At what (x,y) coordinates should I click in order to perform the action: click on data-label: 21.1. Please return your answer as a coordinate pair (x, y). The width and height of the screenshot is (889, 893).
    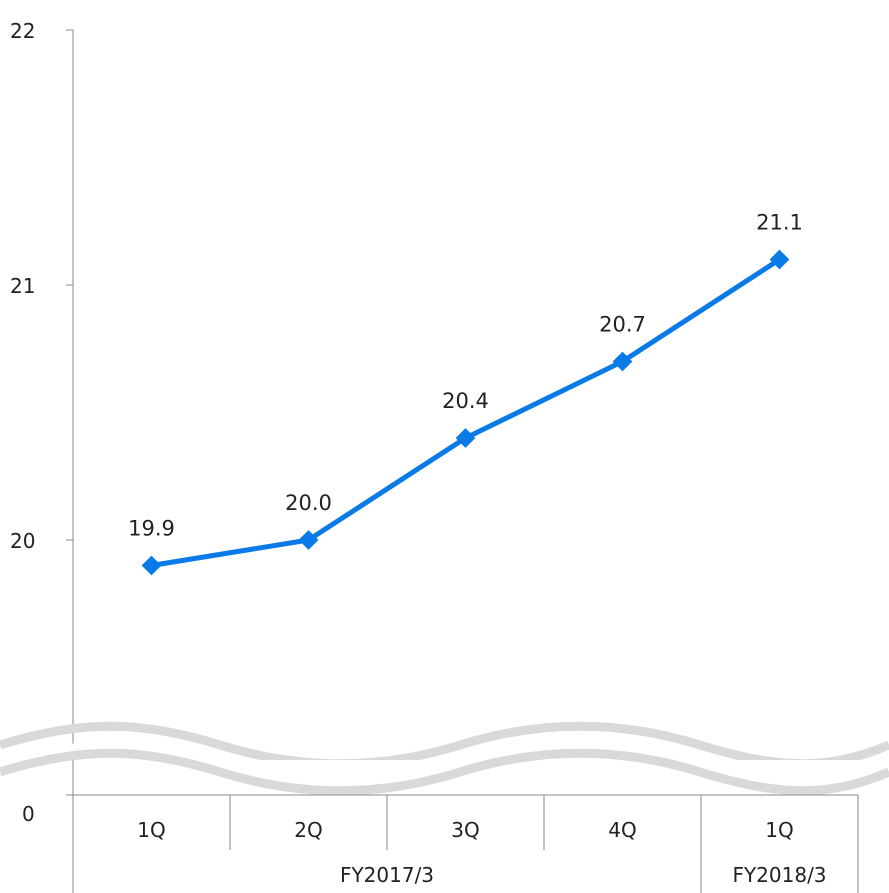
    Looking at the image, I should click on (779, 223).